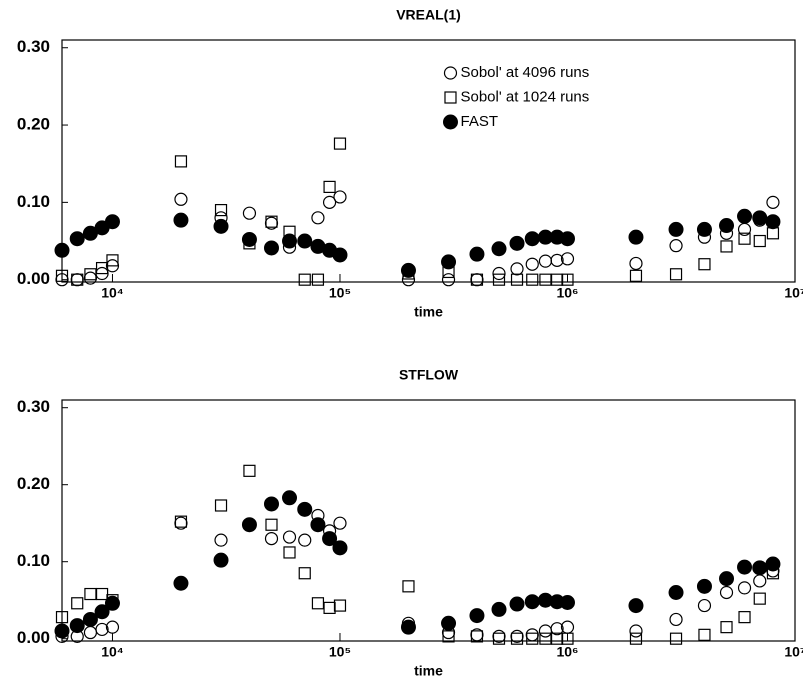 The width and height of the screenshot is (803, 682). I want to click on y-tick-label: 0.00, so click(33, 637).